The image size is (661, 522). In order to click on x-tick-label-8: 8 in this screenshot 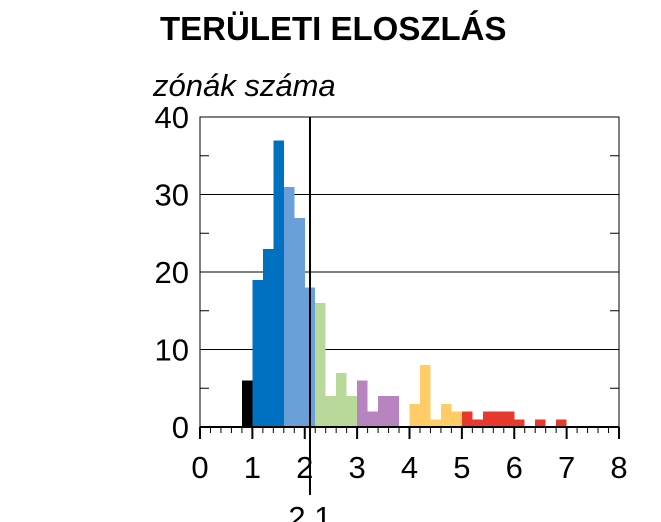, I will do `click(618, 467)`.